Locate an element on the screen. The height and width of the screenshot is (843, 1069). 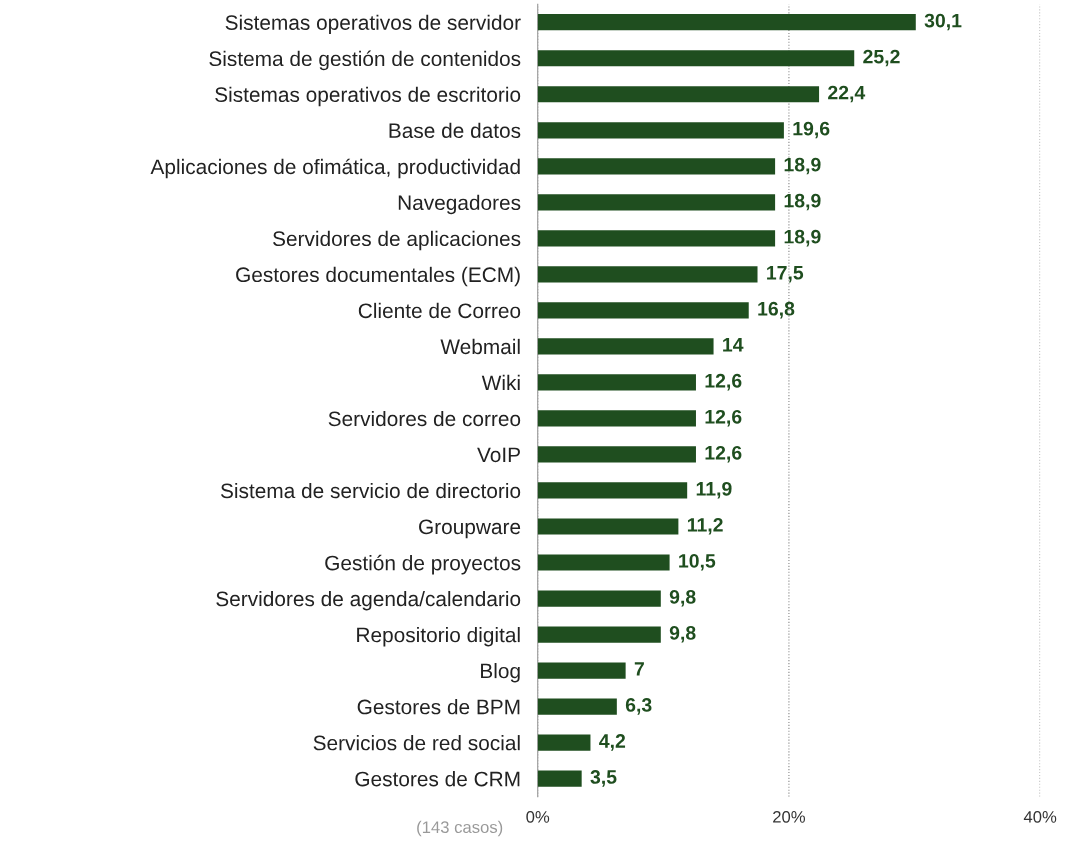
data-label: 17,5 is located at coordinates (785, 274).